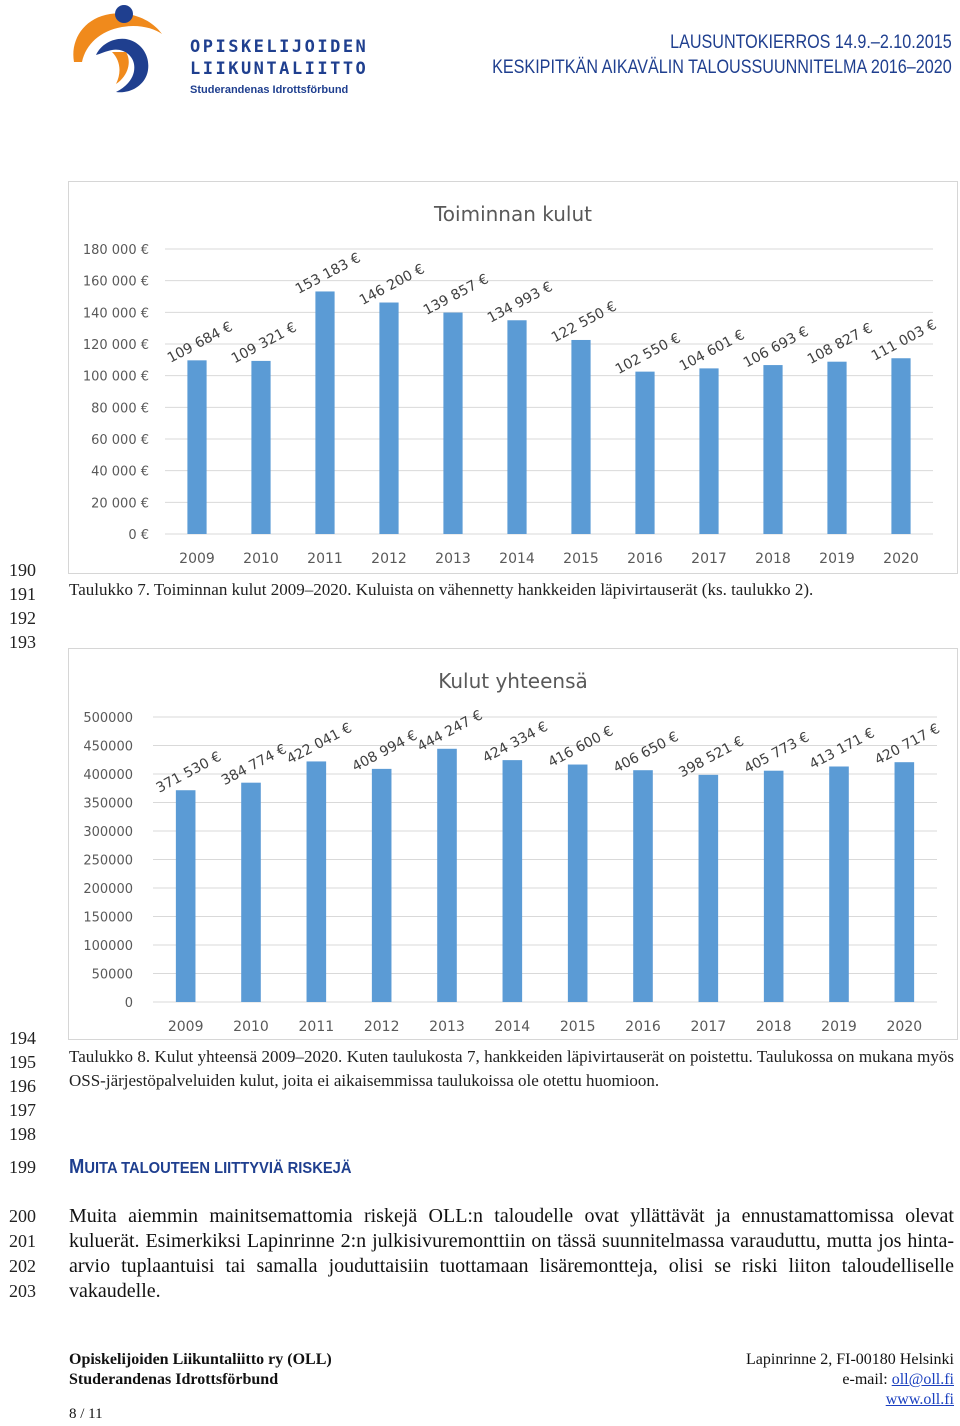  I want to click on data-label: 109 684 €, so click(200, 343).